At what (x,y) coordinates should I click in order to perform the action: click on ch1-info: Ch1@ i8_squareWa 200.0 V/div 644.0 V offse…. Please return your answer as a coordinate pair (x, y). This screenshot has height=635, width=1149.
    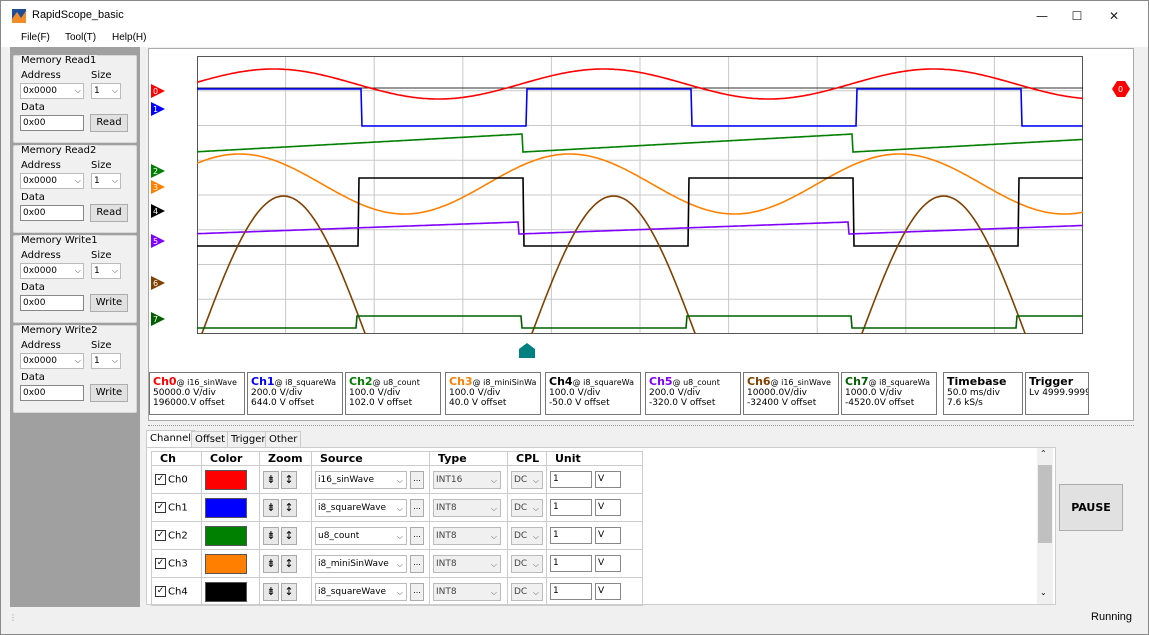
    Looking at the image, I should click on (295, 393).